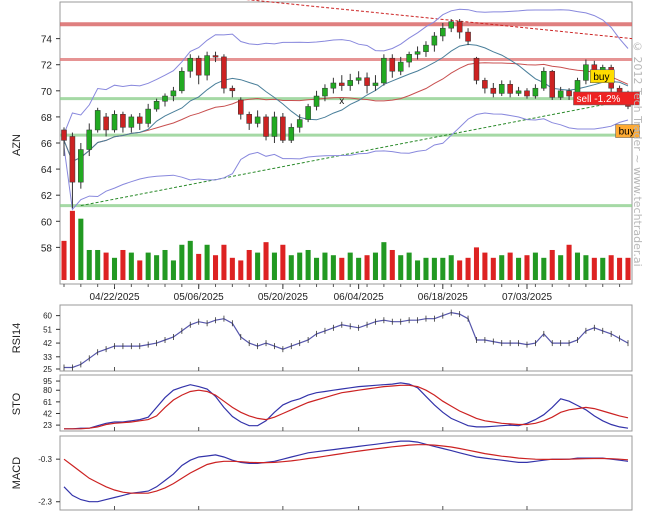 This screenshot has width=657, height=514. What do you see at coordinates (47, 402) in the screenshot?
I see `indicator-tick-label: 61` at bounding box center [47, 402].